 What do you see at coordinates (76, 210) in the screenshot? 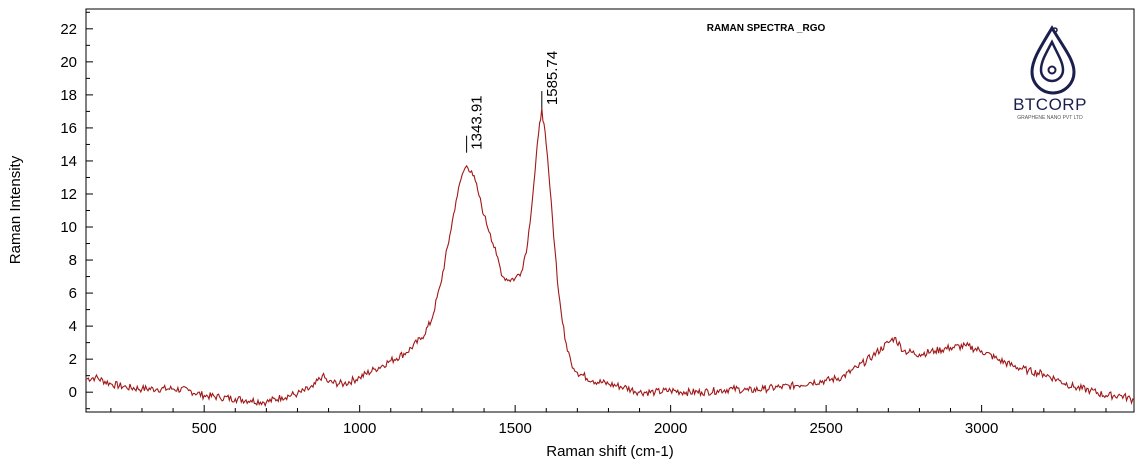
I see `y-axis: 0 2 4 6 8 10 12 14 16 18 20 22` at bounding box center [76, 210].